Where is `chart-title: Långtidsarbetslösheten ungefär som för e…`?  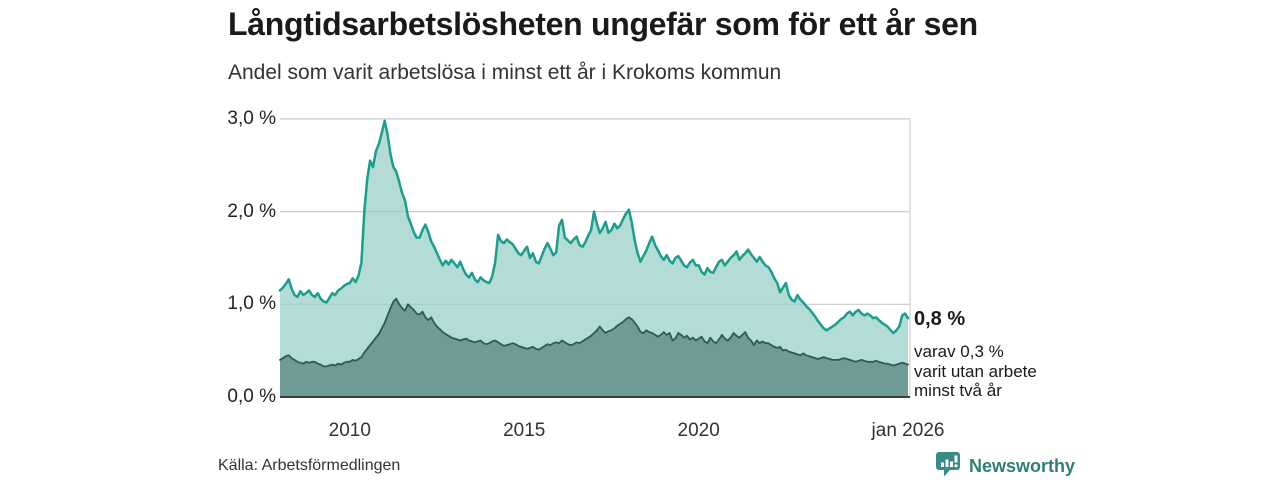
chart-title: Långtidsarbetslösheten ungefär som för e… is located at coordinates (603, 24).